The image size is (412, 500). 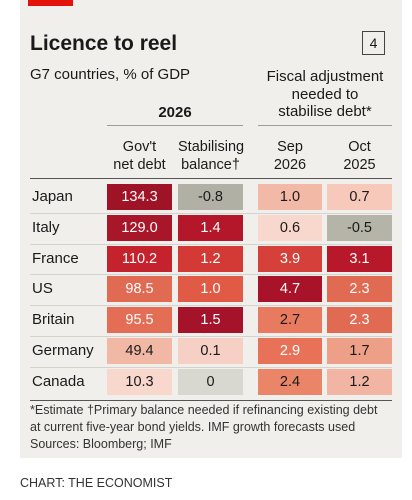 I want to click on row-label: France, so click(x=55, y=258).